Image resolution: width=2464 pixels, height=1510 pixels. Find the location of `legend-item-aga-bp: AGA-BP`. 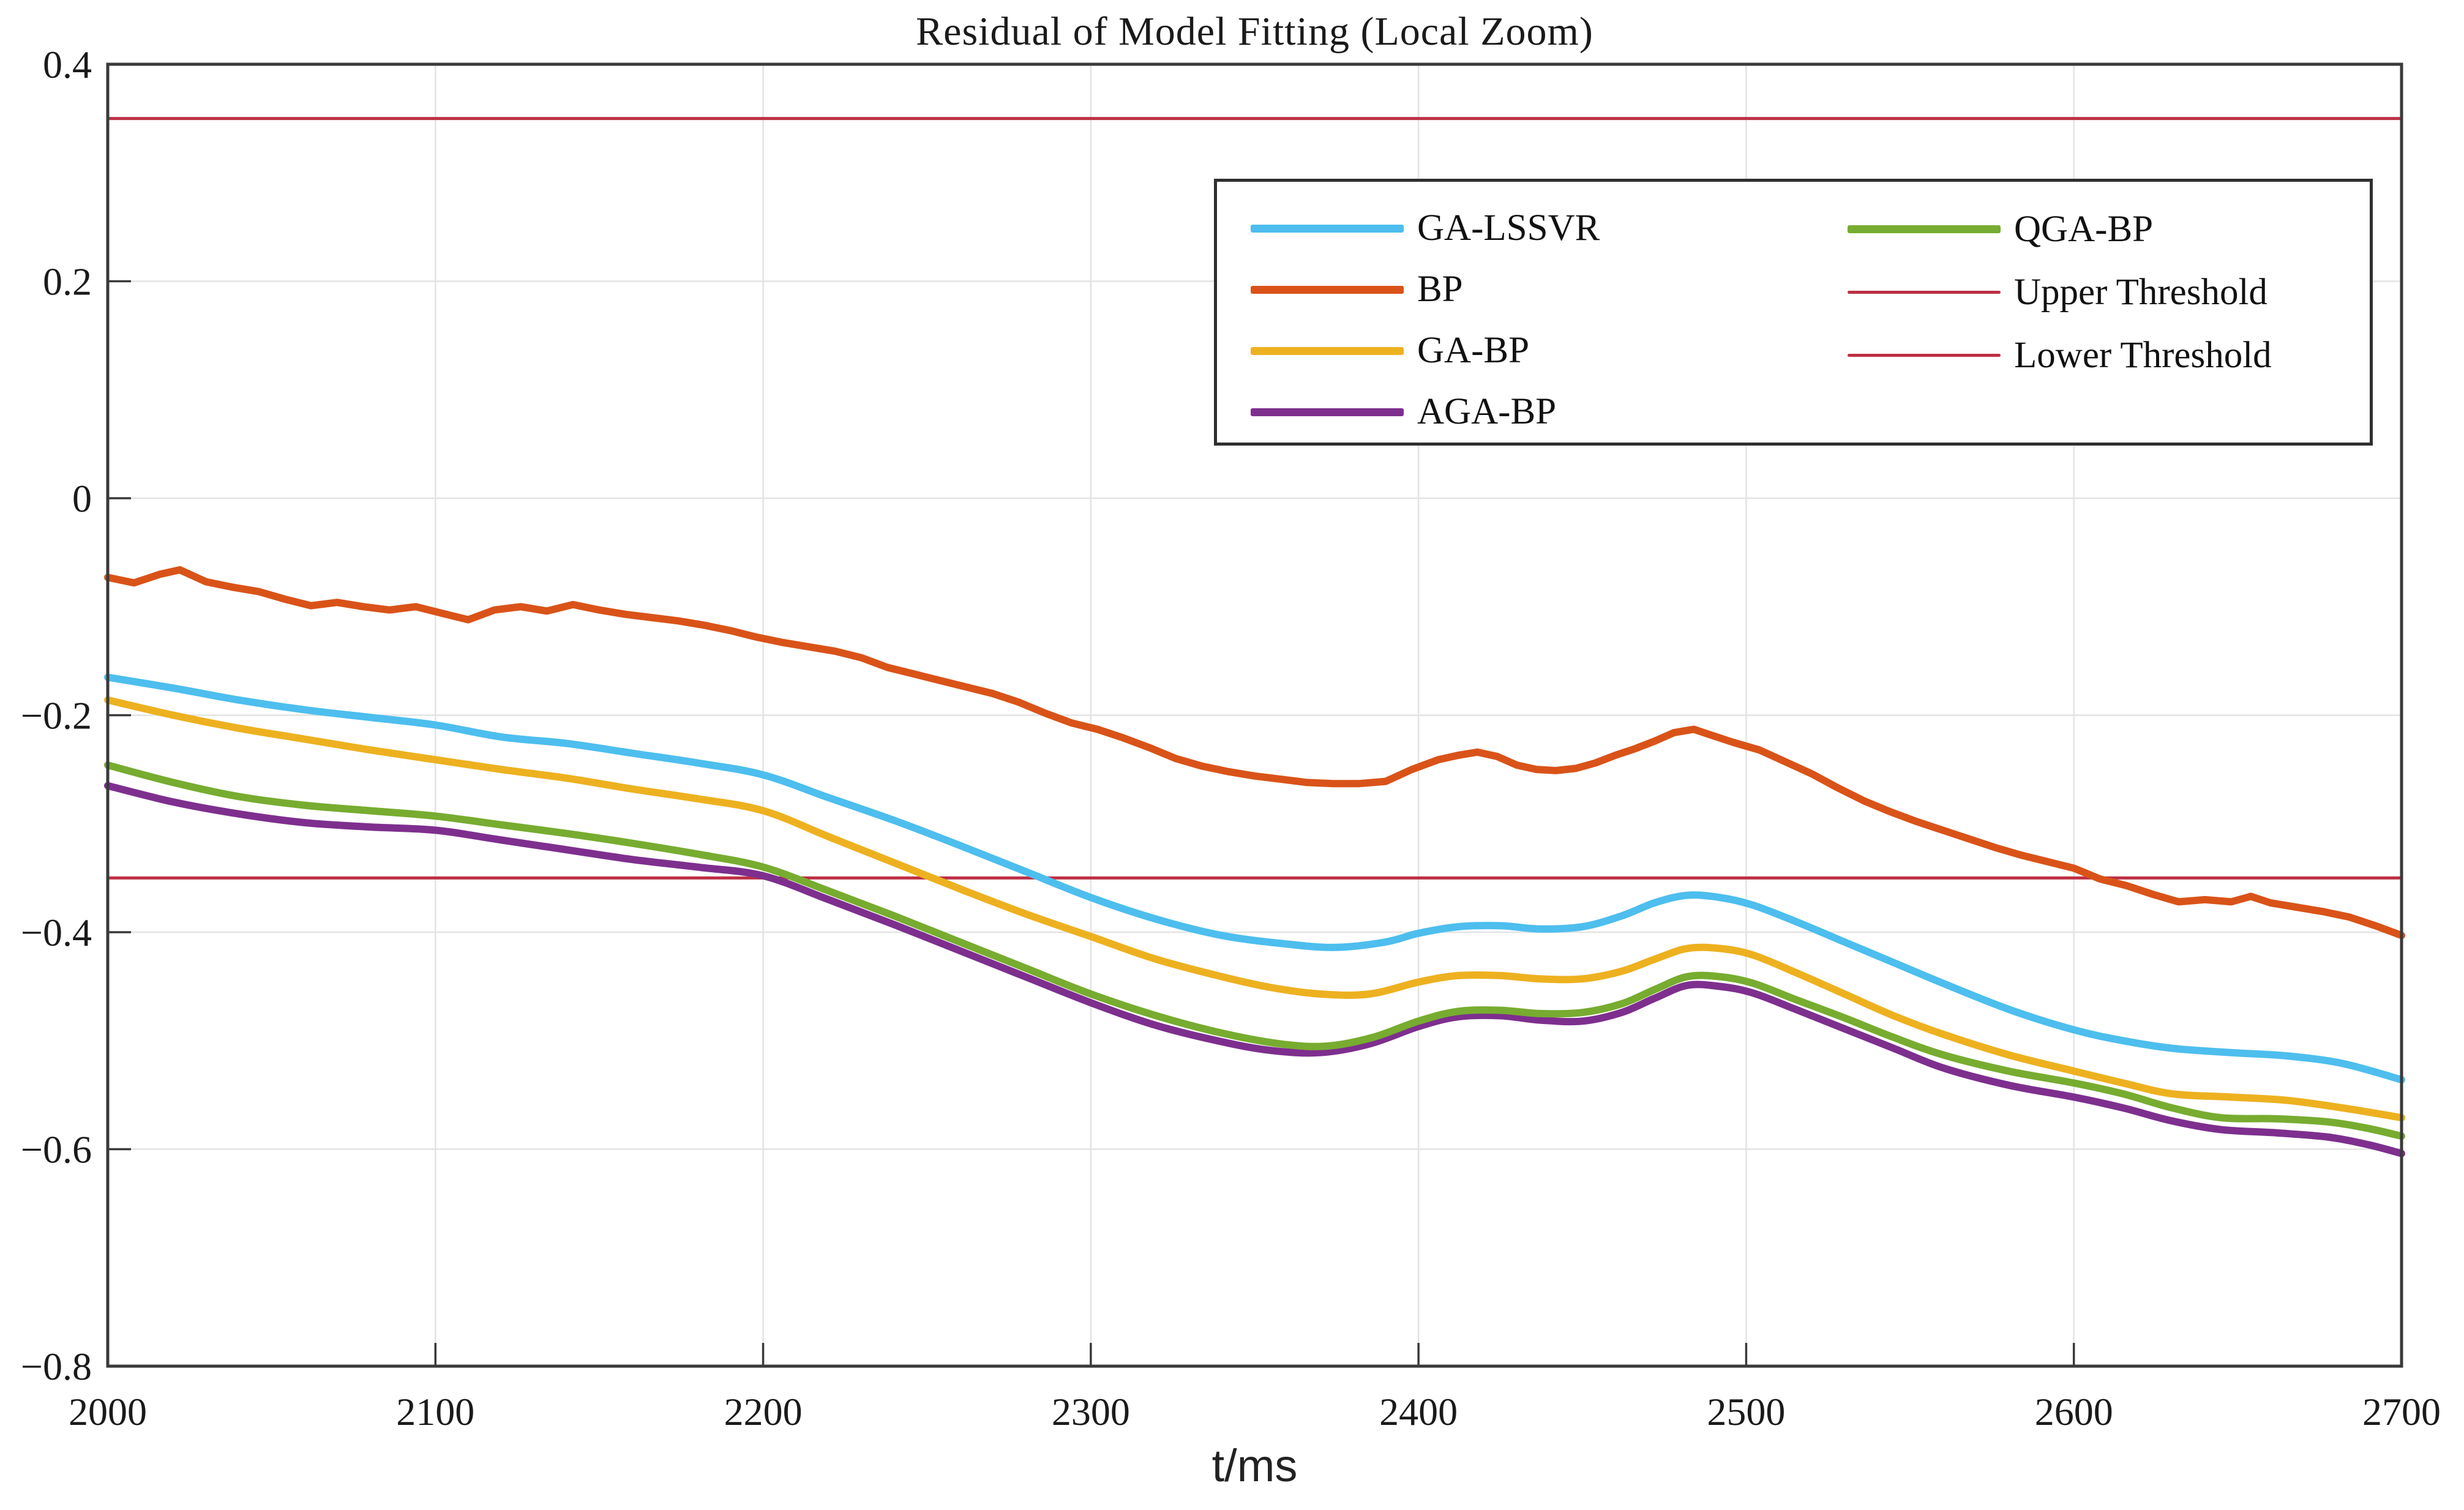

legend-item-aga-bp: AGA-BP is located at coordinates (1546, 412).